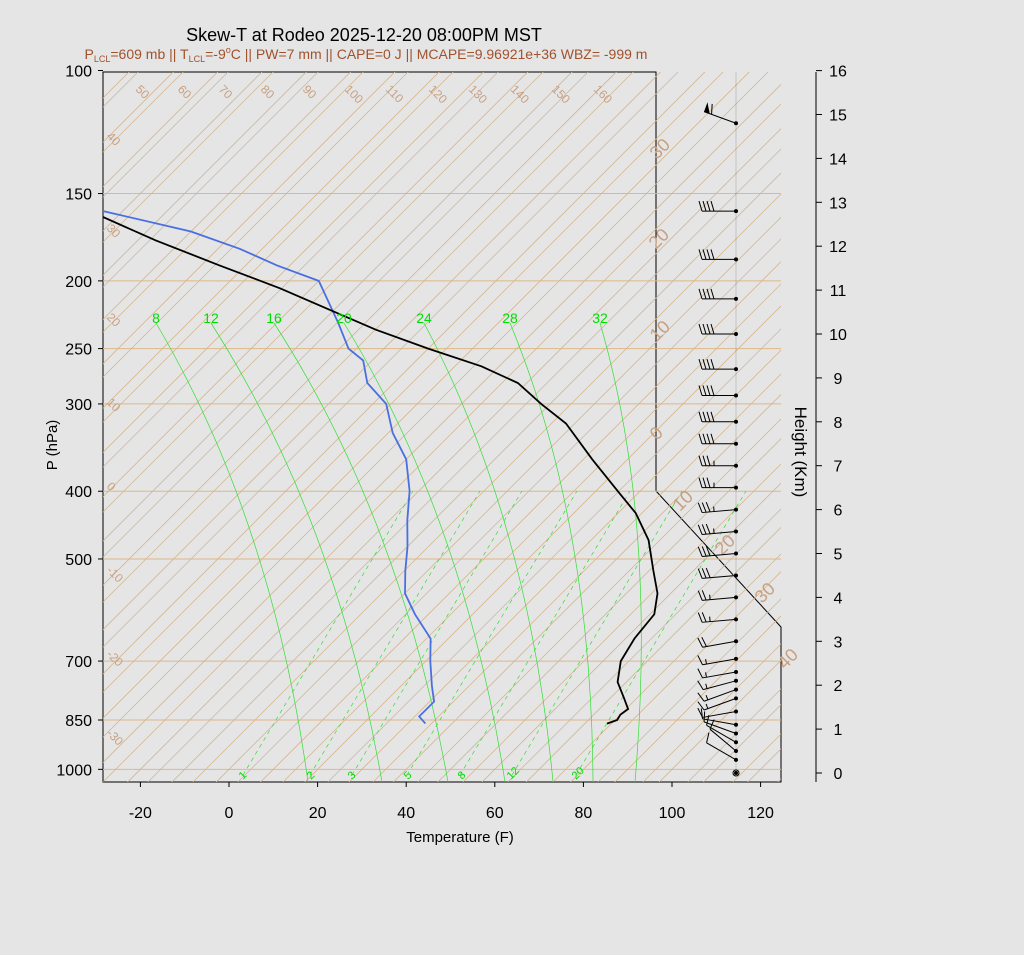  Describe the element at coordinates (310, 92) in the screenshot. I see `isotherm-label: 90` at that location.